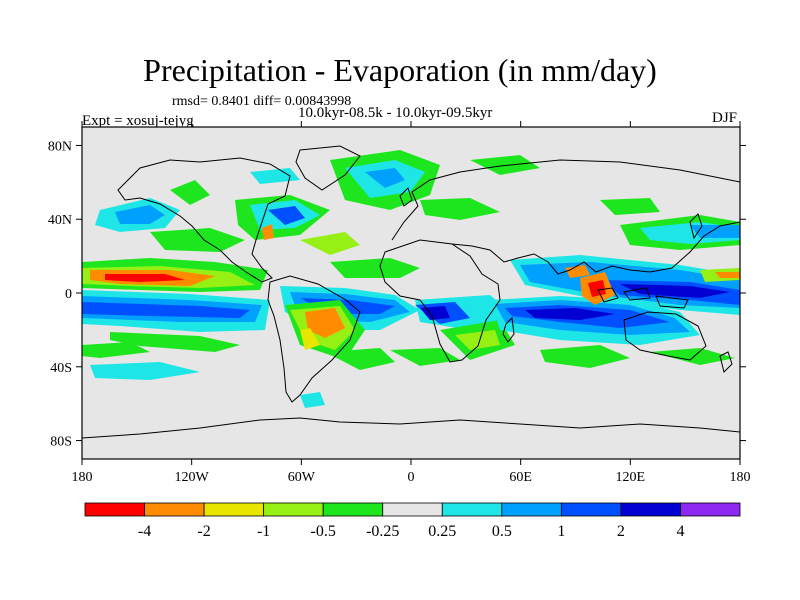 The width and height of the screenshot is (800, 600). I want to click on lat-tick-label: 40N, so click(60, 220).